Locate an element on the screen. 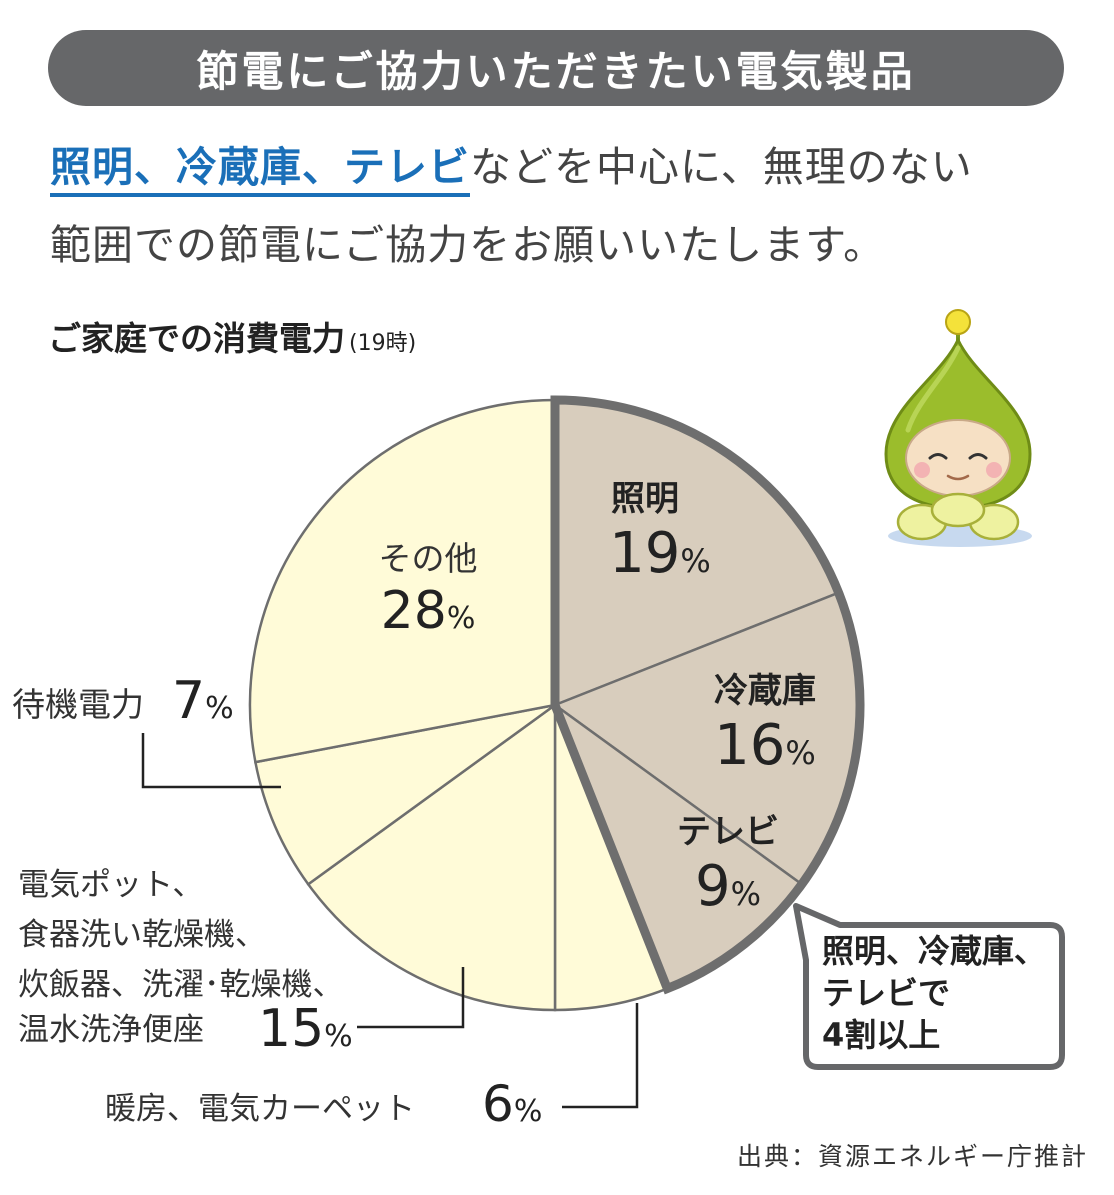 The height and width of the screenshot is (1195, 1114). highlight-group-border is located at coordinates (707, 695).